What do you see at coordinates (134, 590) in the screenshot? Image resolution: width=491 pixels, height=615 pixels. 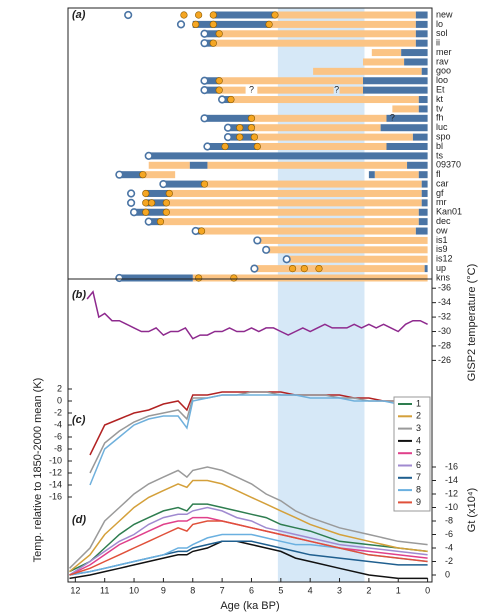 I see `x-tick-label: 10` at bounding box center [134, 590].